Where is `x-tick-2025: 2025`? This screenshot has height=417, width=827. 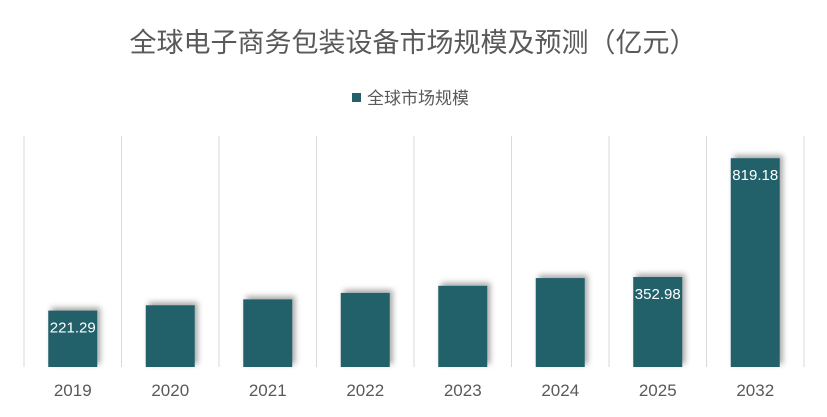
x-tick-2025: 2025 is located at coordinates (658, 390).